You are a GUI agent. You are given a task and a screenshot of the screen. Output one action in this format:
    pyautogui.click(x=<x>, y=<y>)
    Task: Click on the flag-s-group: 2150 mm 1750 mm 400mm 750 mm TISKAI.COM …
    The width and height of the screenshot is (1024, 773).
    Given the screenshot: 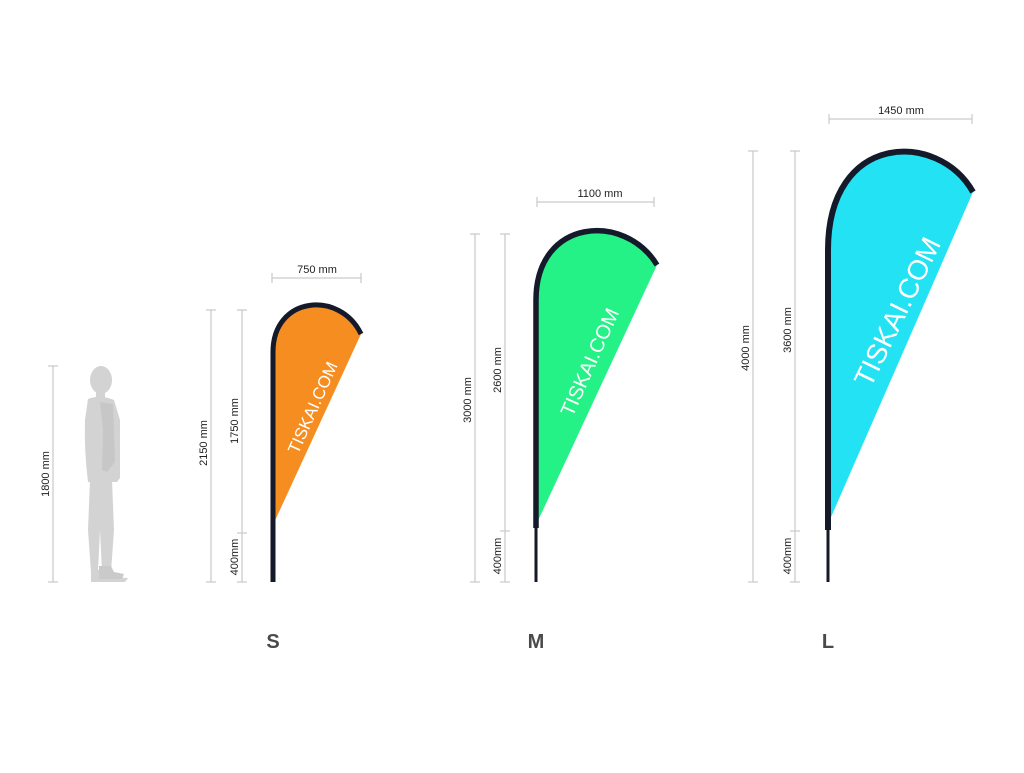 What is the action you would take?
    pyautogui.click(x=281, y=458)
    